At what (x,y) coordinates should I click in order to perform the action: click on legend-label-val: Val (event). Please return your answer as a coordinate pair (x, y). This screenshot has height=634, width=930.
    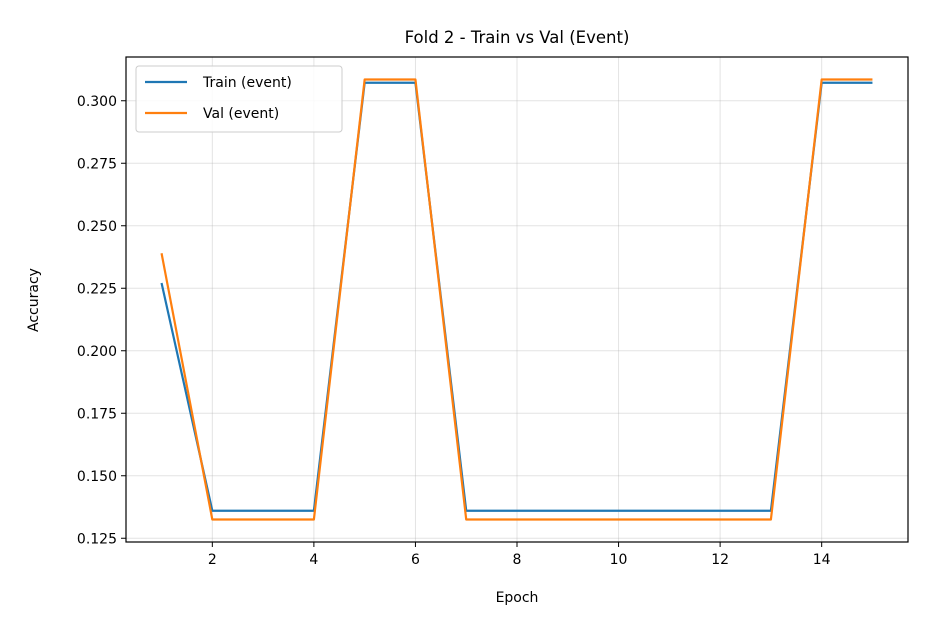
    Looking at the image, I should click on (241, 114).